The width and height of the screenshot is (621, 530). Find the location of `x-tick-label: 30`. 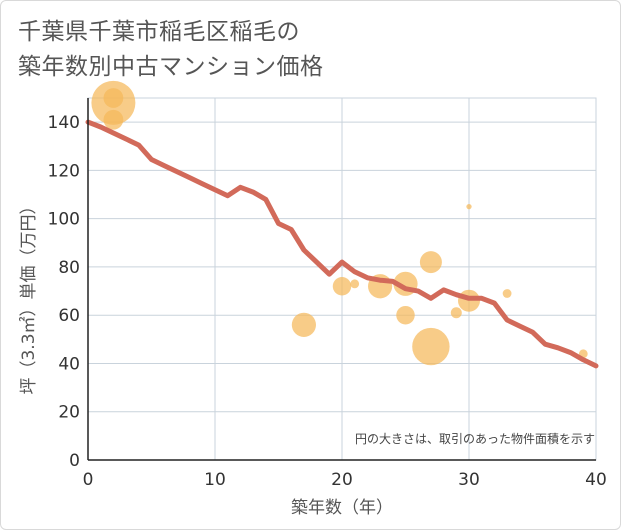

x-tick-label: 30 is located at coordinates (469, 480).